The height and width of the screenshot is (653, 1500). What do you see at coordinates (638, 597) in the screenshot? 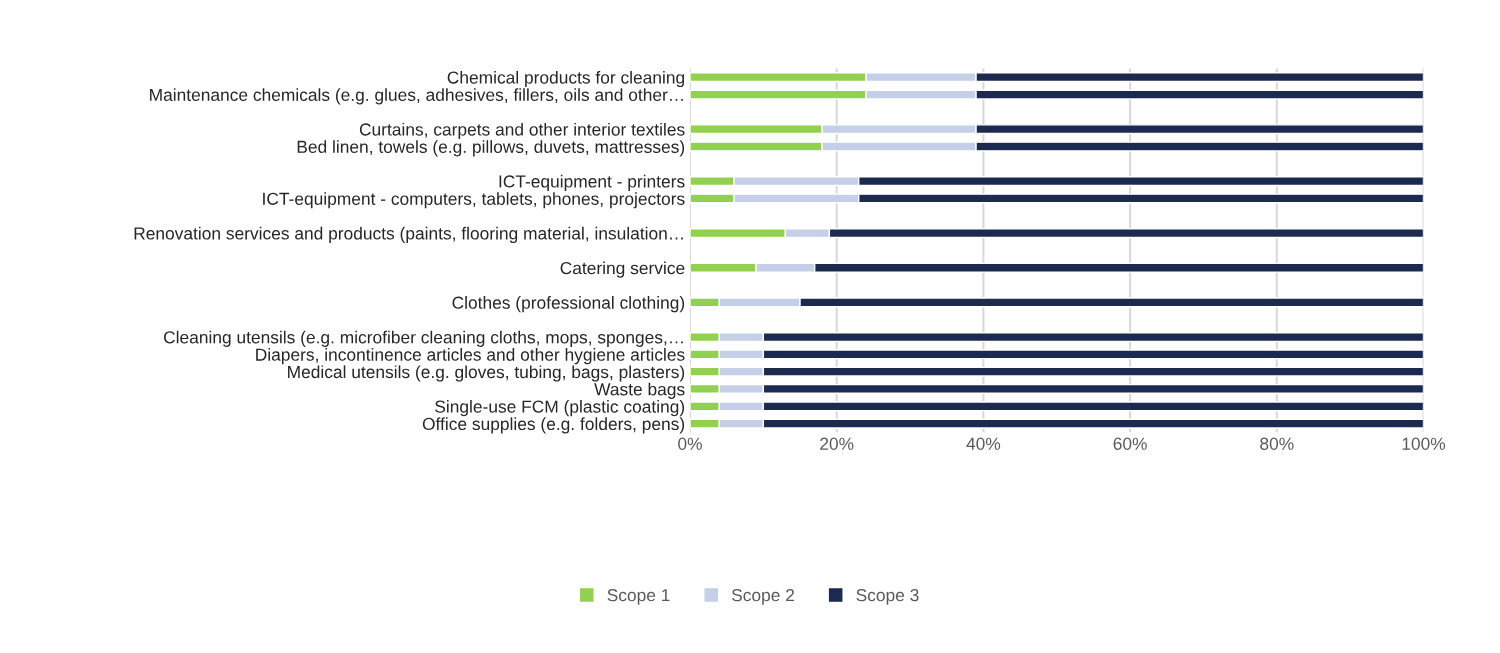
I see `legend-label: Scope 1` at bounding box center [638, 597].